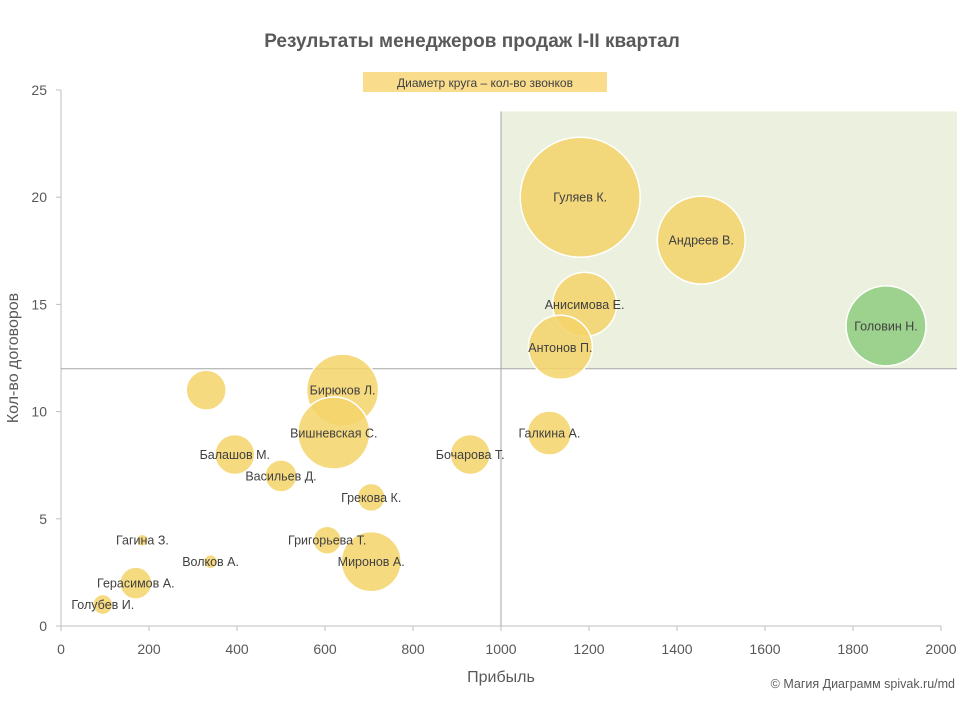  Describe the element at coordinates (413, 649) in the screenshot. I see `x-tick-label: 800` at that location.